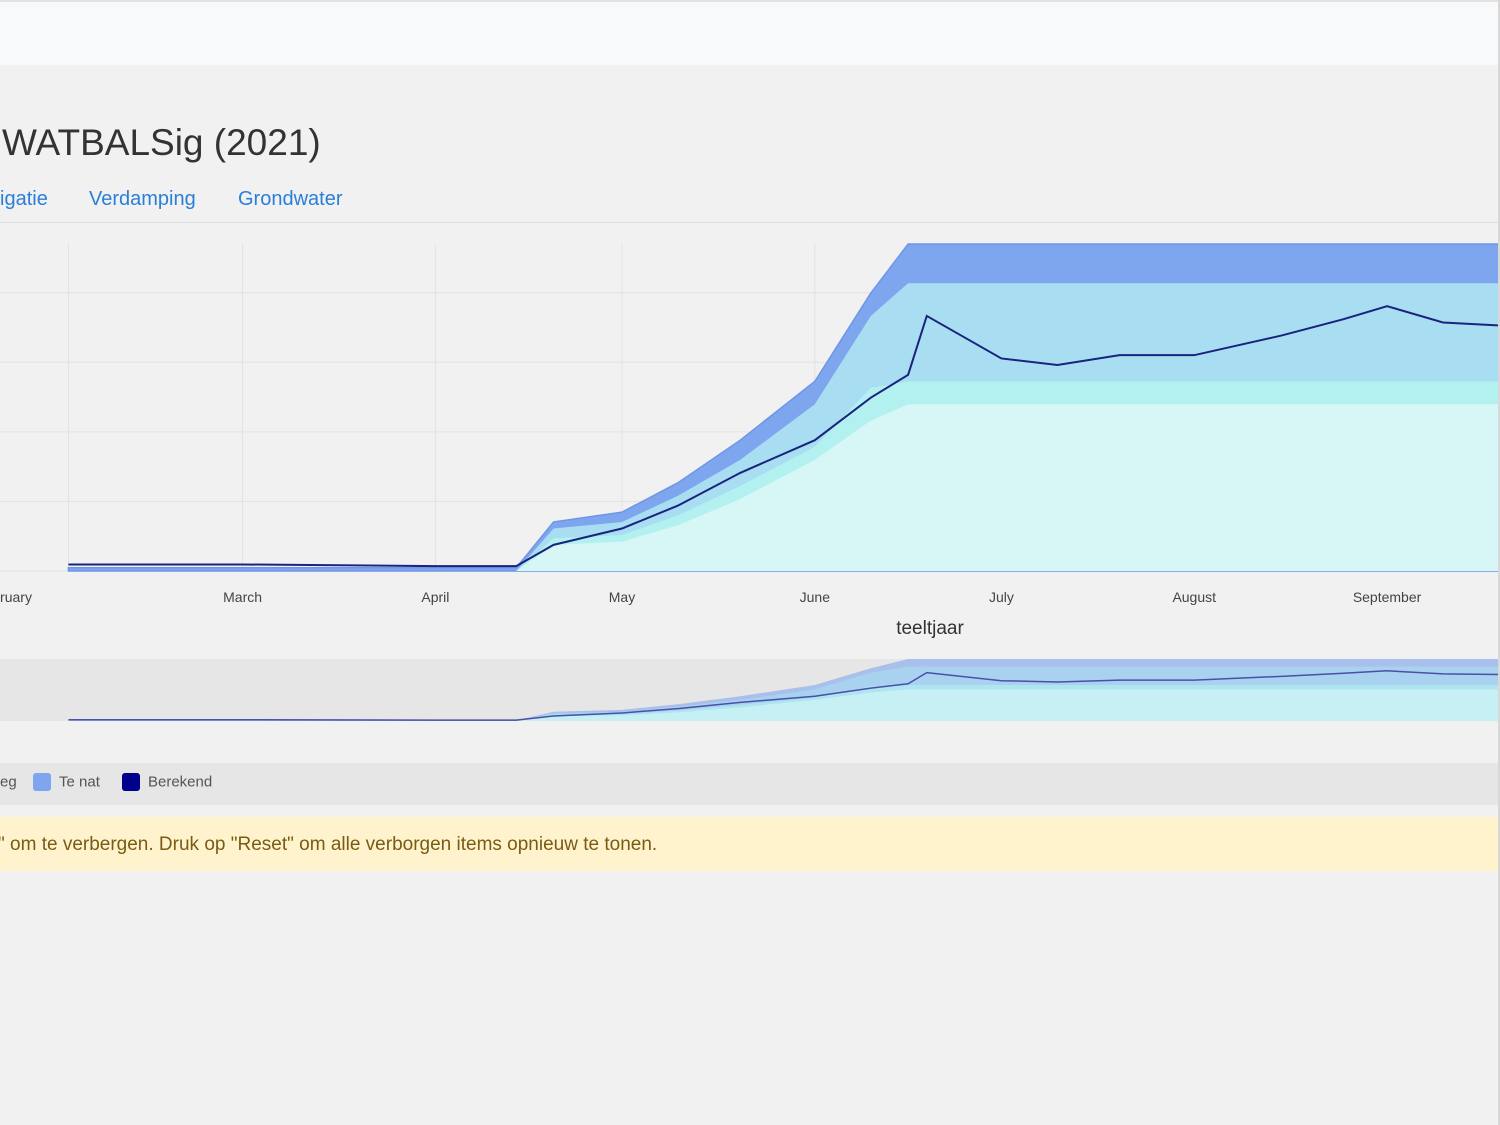  Describe the element at coordinates (242, 597) in the screenshot. I see `x-tick-label: March` at that location.